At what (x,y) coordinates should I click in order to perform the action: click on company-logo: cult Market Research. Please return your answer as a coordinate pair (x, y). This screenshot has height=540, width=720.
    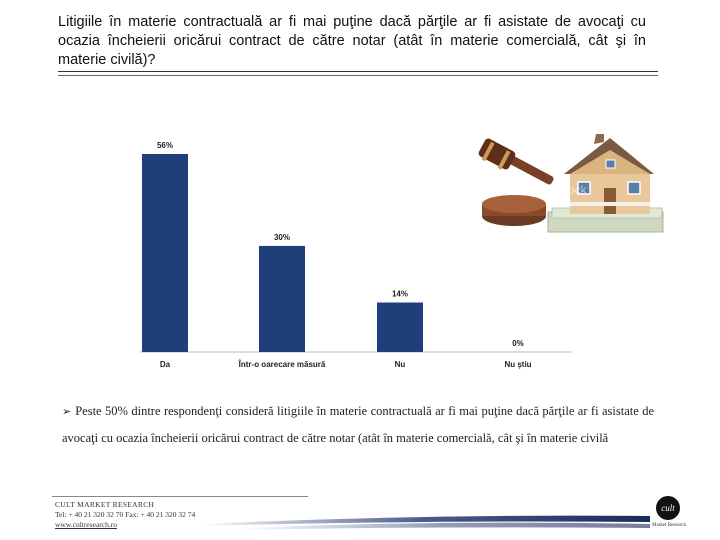
    Looking at the image, I should click on (669, 516).